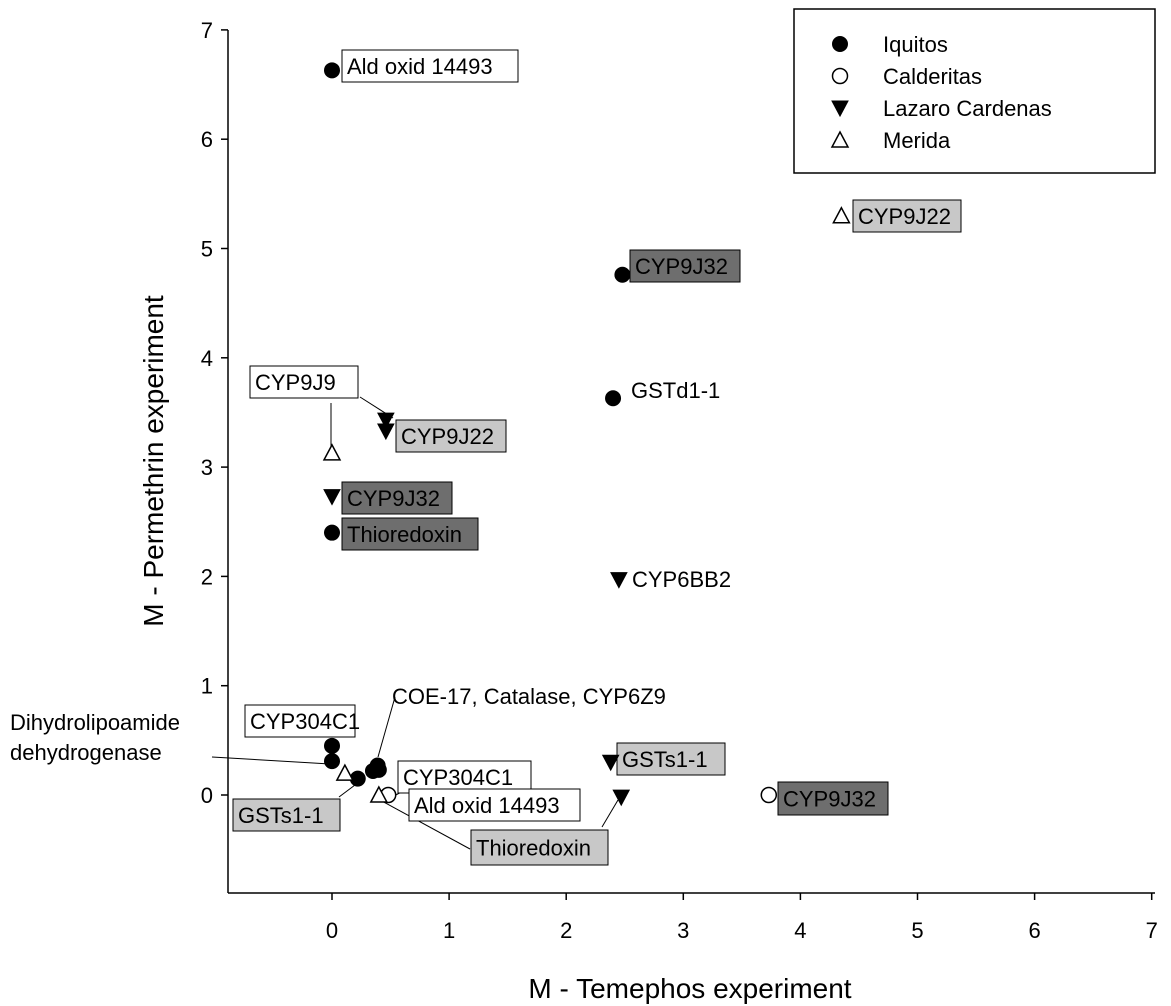 The height and width of the screenshot is (1006, 1171). I want to click on x-tick-label: 2, so click(566, 930).